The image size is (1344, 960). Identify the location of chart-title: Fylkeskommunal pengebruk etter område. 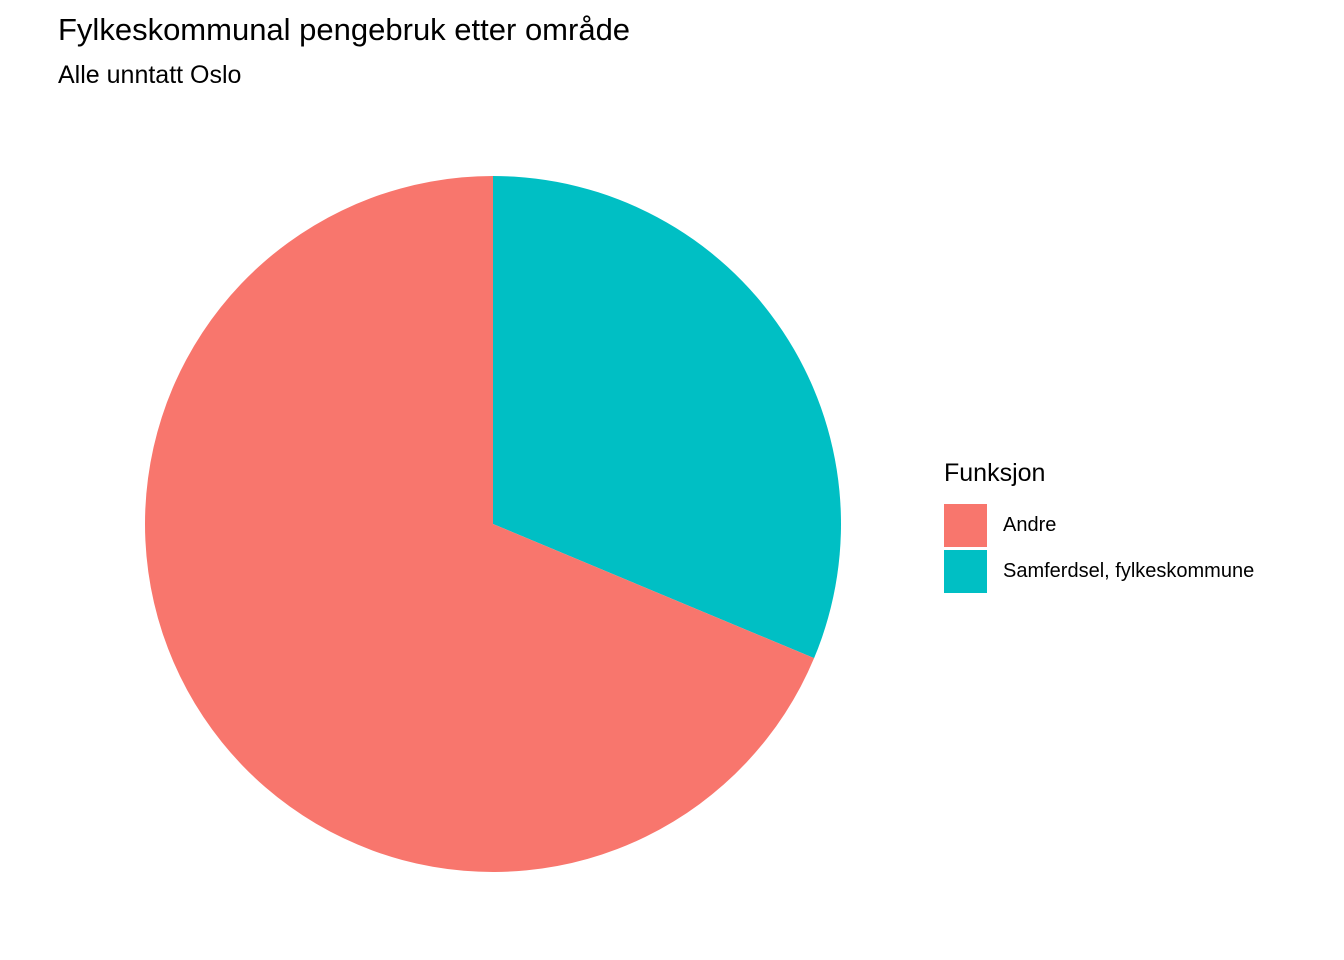
(344, 29).